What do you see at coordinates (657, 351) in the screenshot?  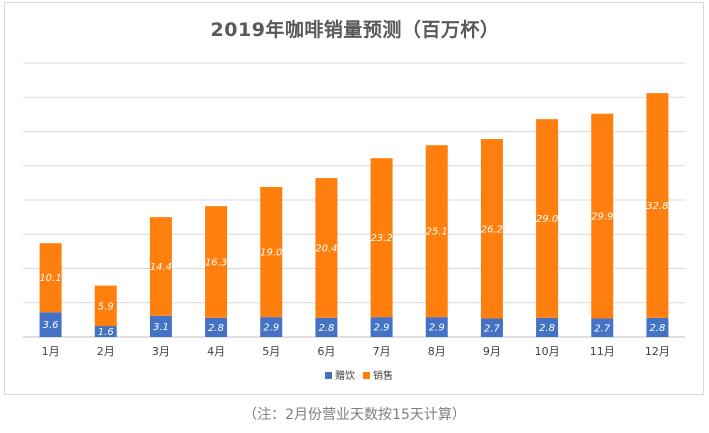 I see `x-tick-label: 12月` at bounding box center [657, 351].